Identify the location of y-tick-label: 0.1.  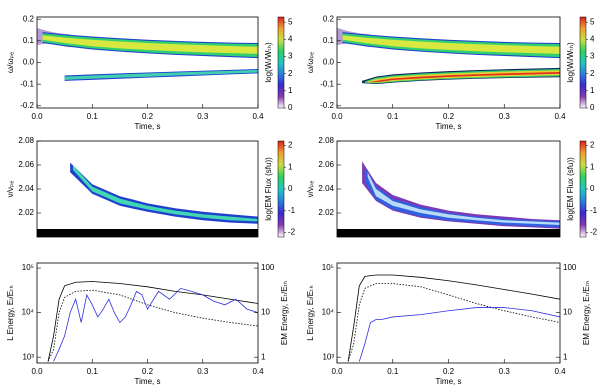
(329, 40).